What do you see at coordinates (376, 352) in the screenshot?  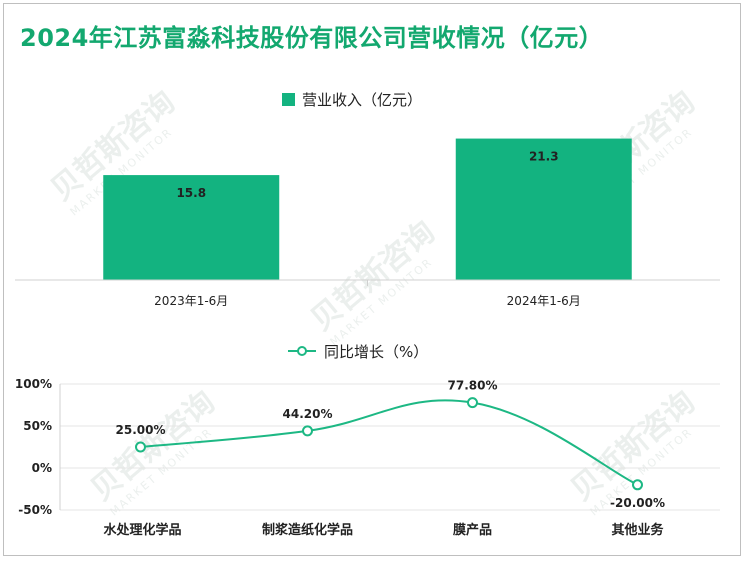 I see `legend-label-line: 同比增长（%）` at bounding box center [376, 352].